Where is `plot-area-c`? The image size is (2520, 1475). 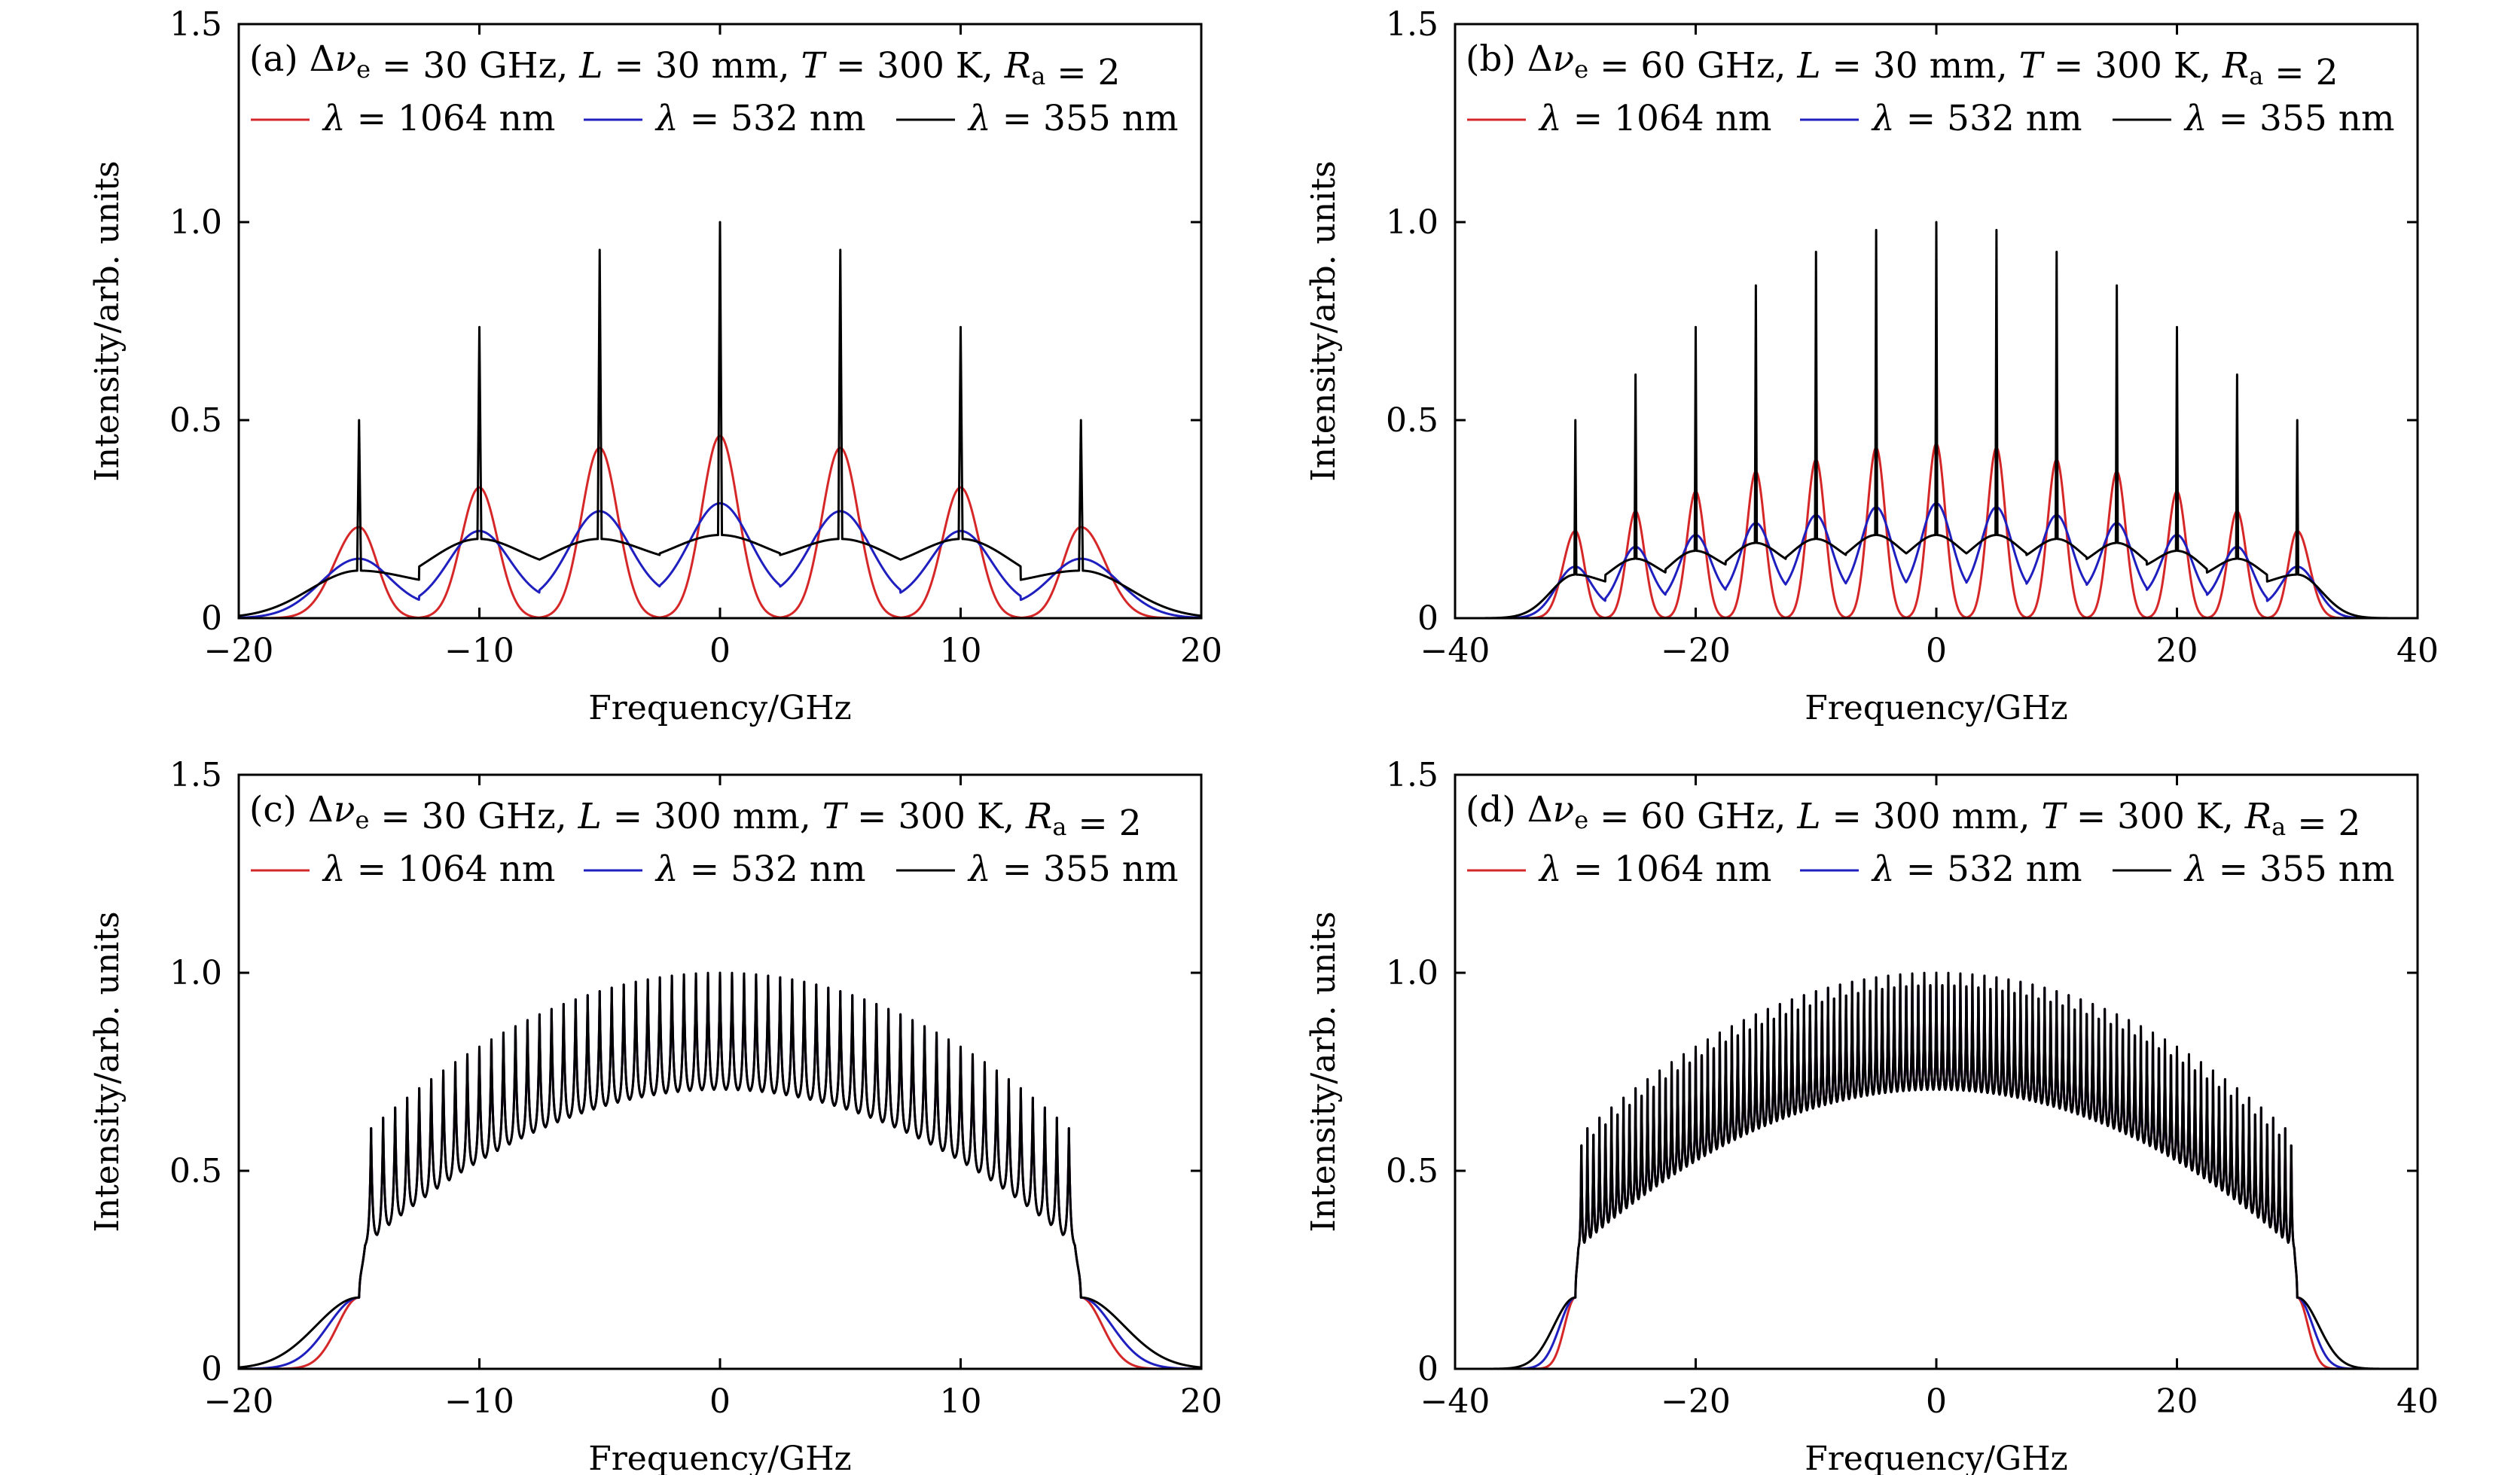 plot-area-c is located at coordinates (720, 1170).